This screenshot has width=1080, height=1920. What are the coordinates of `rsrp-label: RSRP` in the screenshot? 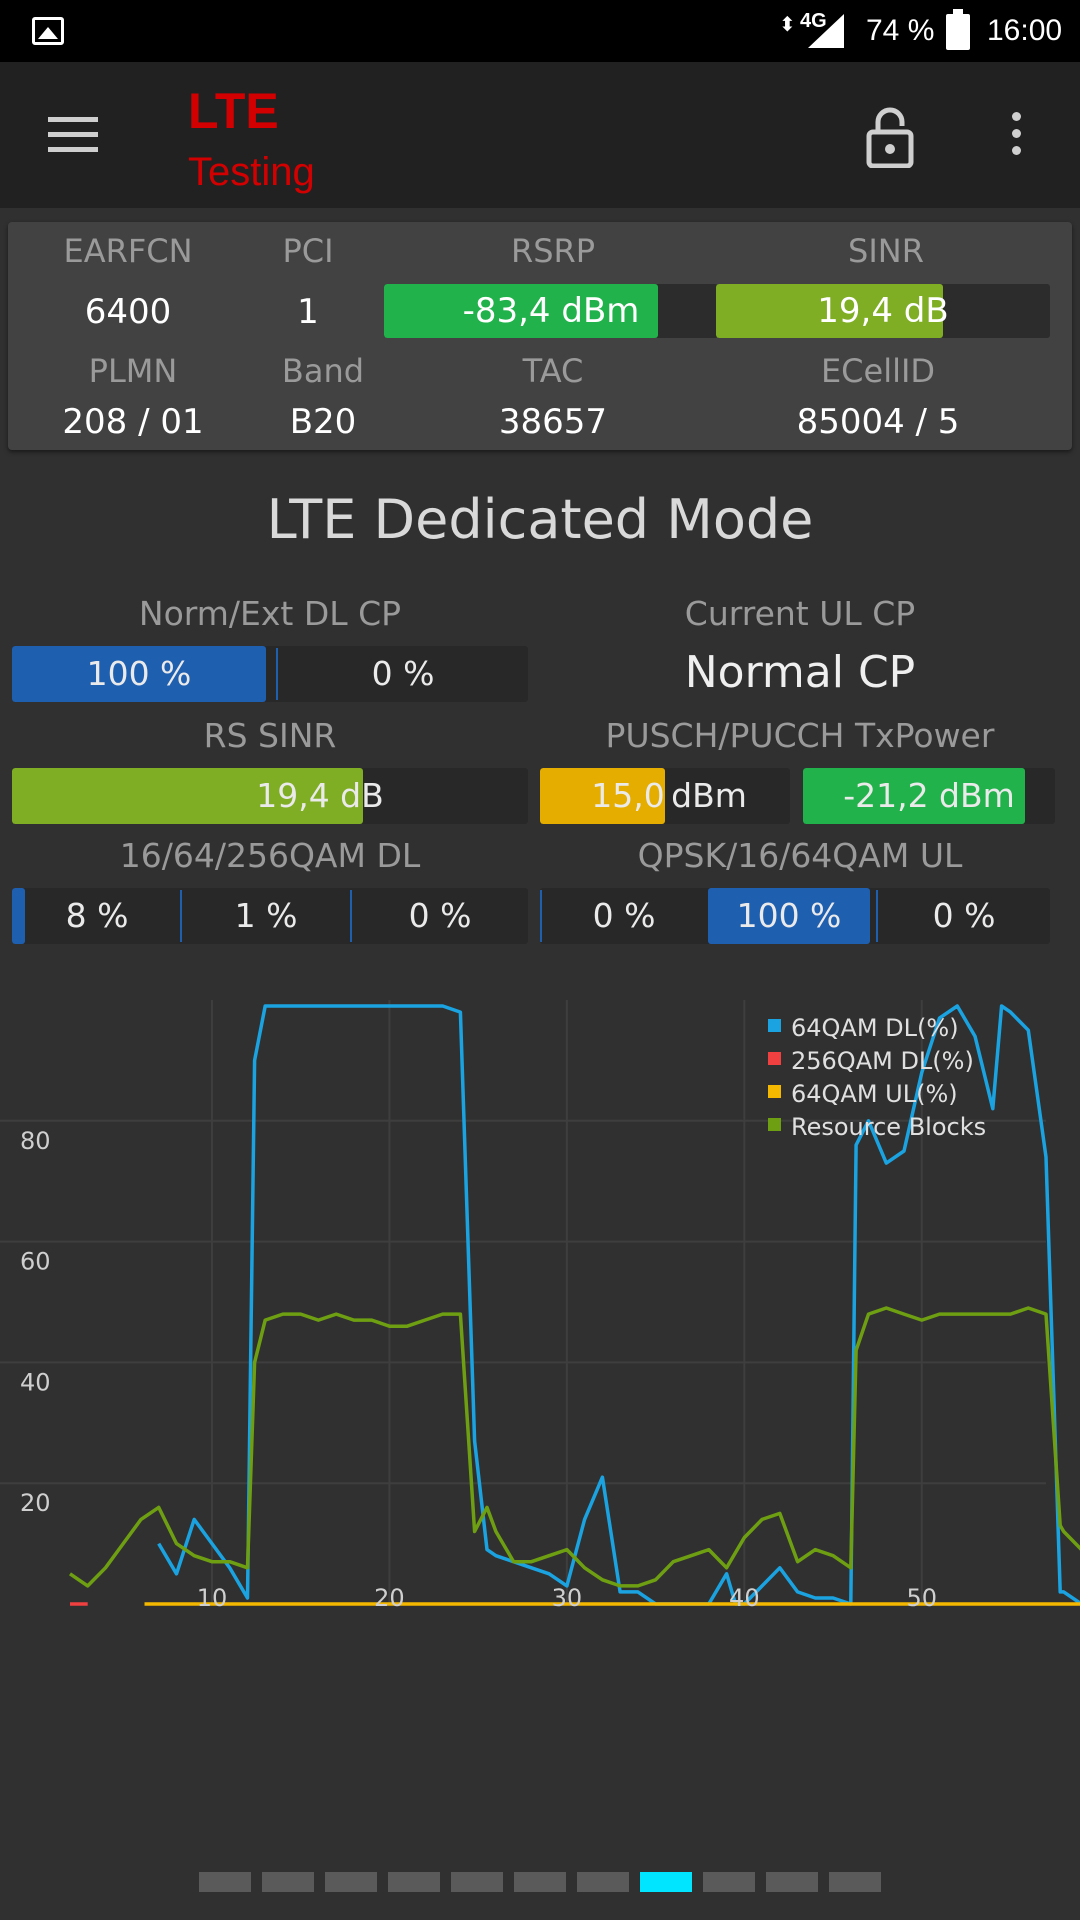 It's located at (553, 251).